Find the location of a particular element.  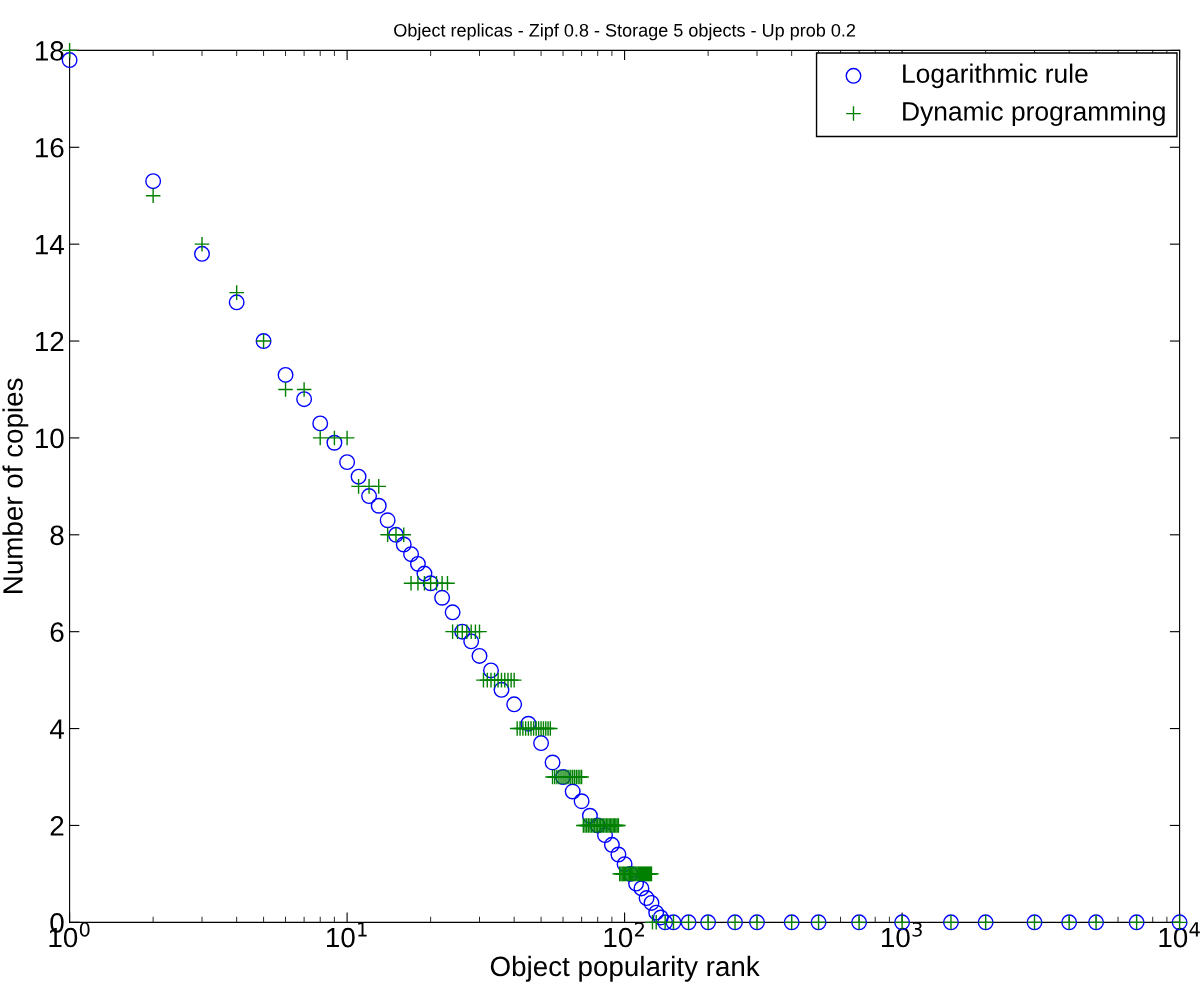

y-tick-label: 2 is located at coordinates (57, 826).